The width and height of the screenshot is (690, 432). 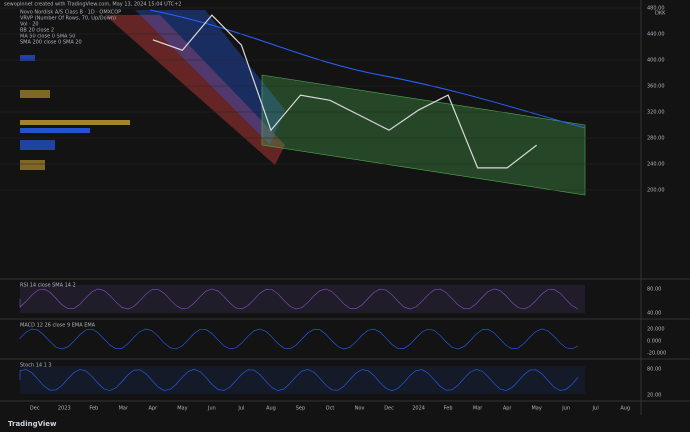 What do you see at coordinates (656, 165) in the screenshot?
I see `y-tick-label: 240.00` at bounding box center [656, 165].